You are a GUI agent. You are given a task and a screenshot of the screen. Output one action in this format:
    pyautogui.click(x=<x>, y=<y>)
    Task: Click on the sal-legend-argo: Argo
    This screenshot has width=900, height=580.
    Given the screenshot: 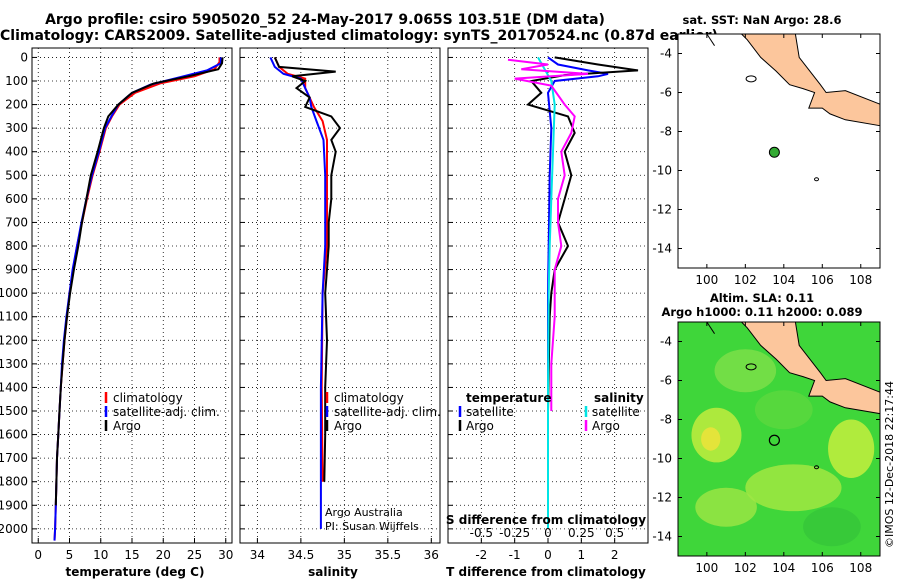 What is the action you would take?
    pyautogui.click(x=348, y=426)
    